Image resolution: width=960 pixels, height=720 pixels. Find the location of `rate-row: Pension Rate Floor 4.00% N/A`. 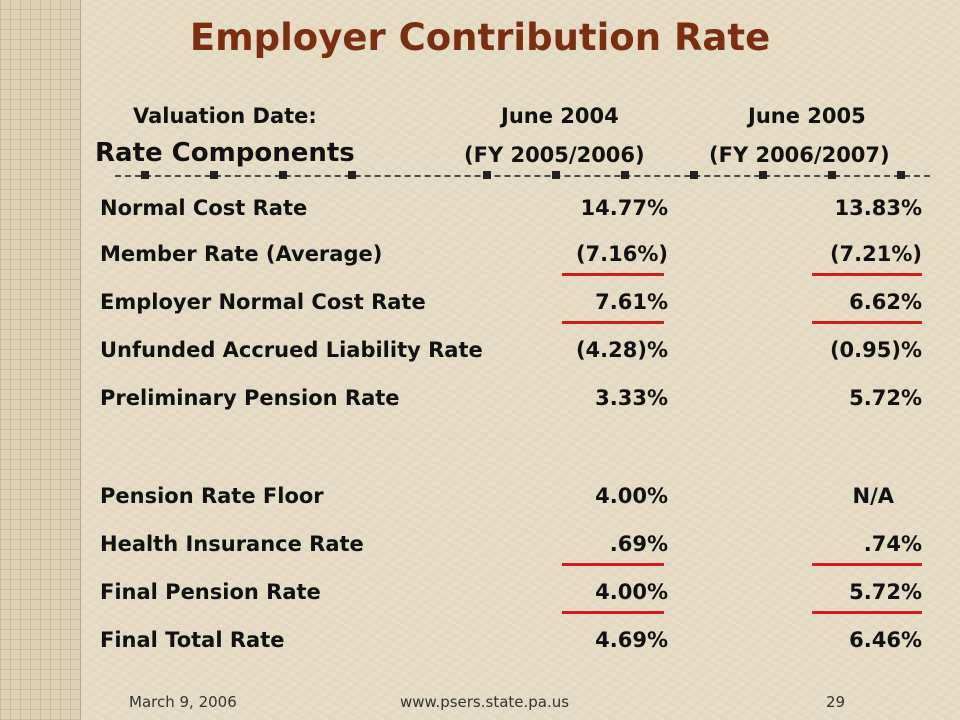

rate-row: Pension Rate Floor 4.00% N/A is located at coordinates (480, 501).